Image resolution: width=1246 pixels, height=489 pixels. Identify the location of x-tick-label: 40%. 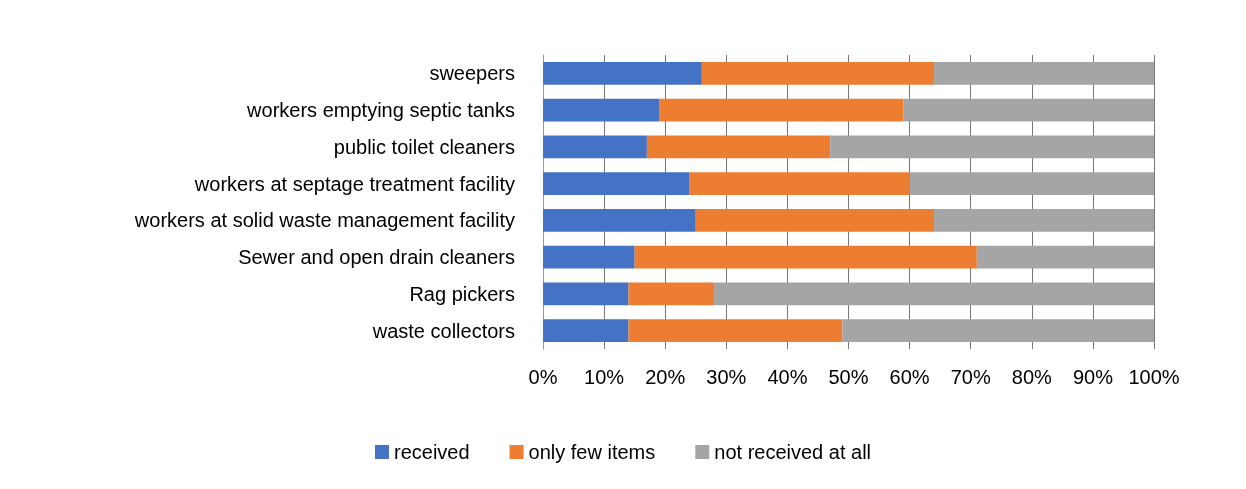
(787, 377).